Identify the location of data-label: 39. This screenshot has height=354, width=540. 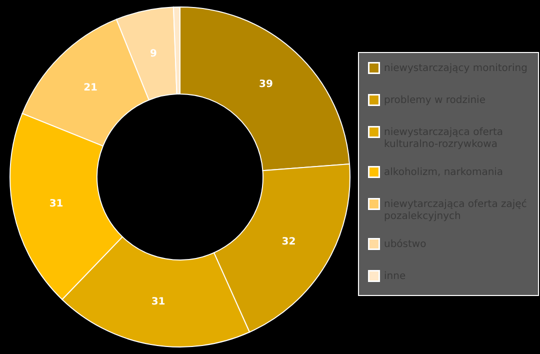
(265, 84).